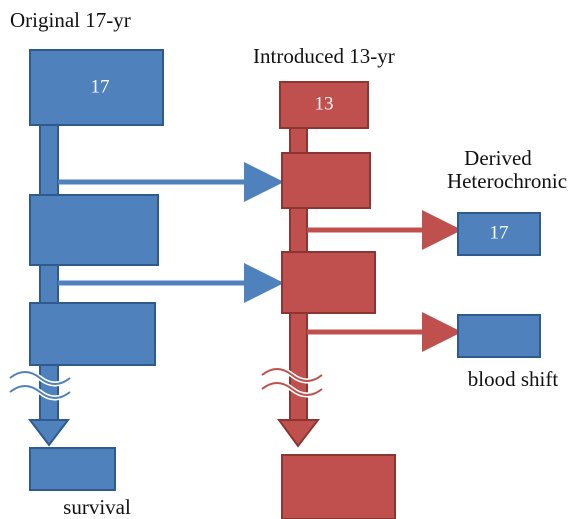 The width and height of the screenshot is (583, 519). What do you see at coordinates (498, 158) in the screenshot?
I see `title: Derived` at bounding box center [498, 158].